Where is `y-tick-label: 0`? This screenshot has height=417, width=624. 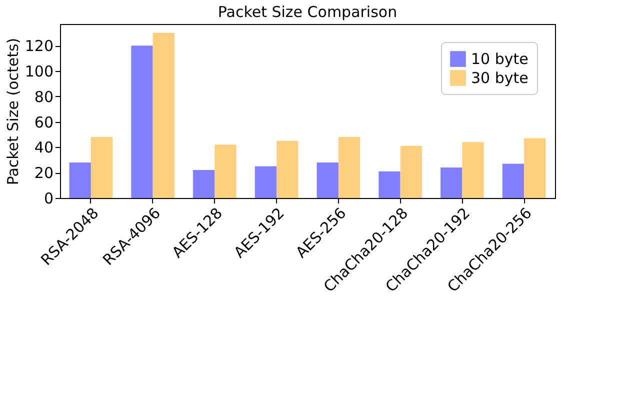 y-tick-label: 0 is located at coordinates (49, 199).